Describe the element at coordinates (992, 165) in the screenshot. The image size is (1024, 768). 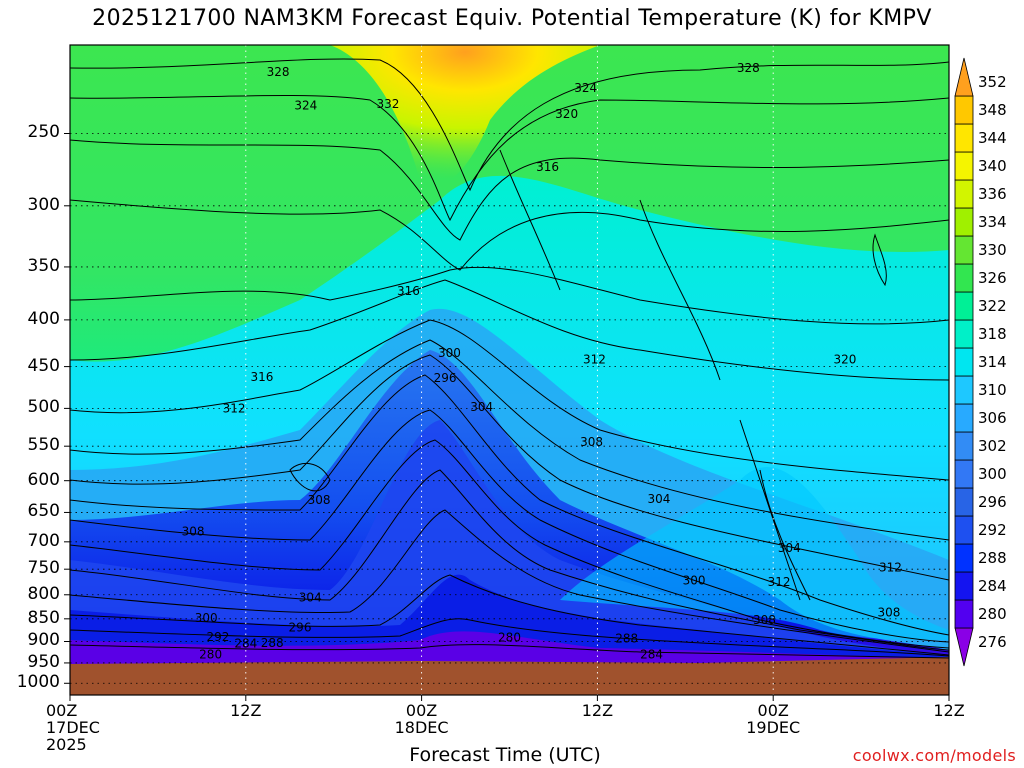
I see `colorbar-label: 340` at that location.